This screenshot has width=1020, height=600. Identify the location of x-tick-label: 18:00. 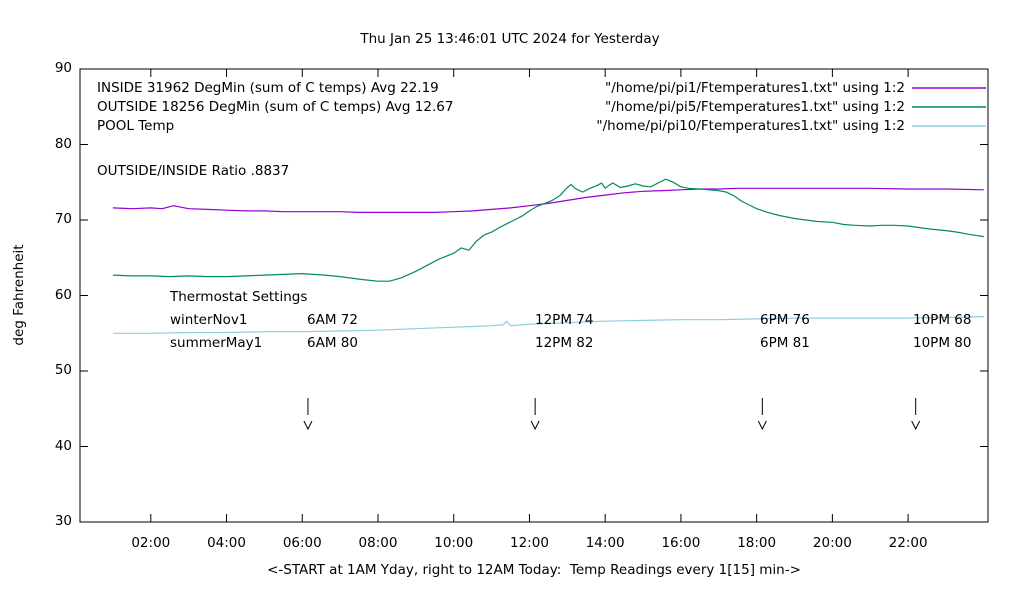
(757, 543).